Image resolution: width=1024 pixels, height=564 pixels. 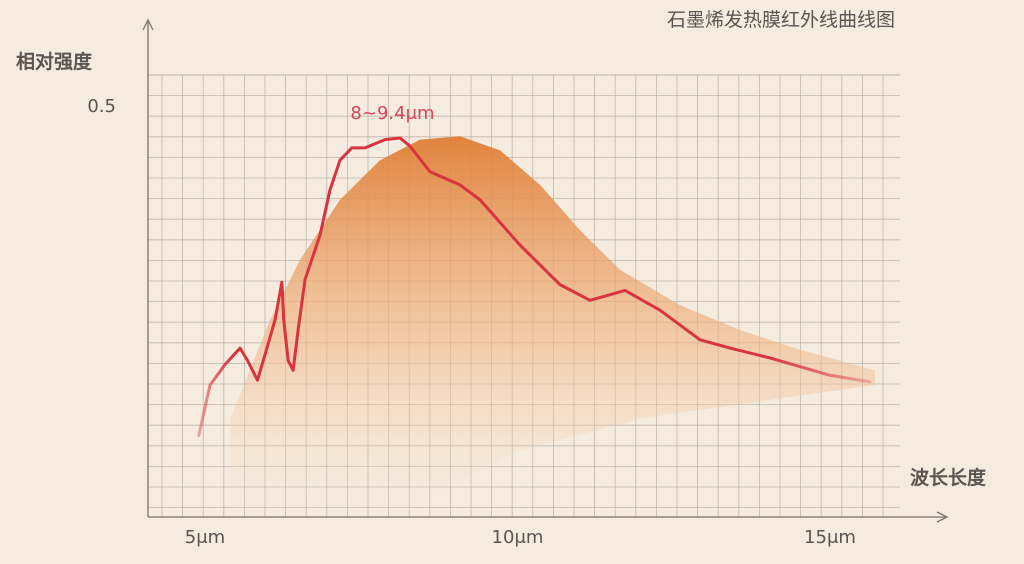 What do you see at coordinates (942, 517) in the screenshot?
I see `x-axis-arrow` at bounding box center [942, 517].